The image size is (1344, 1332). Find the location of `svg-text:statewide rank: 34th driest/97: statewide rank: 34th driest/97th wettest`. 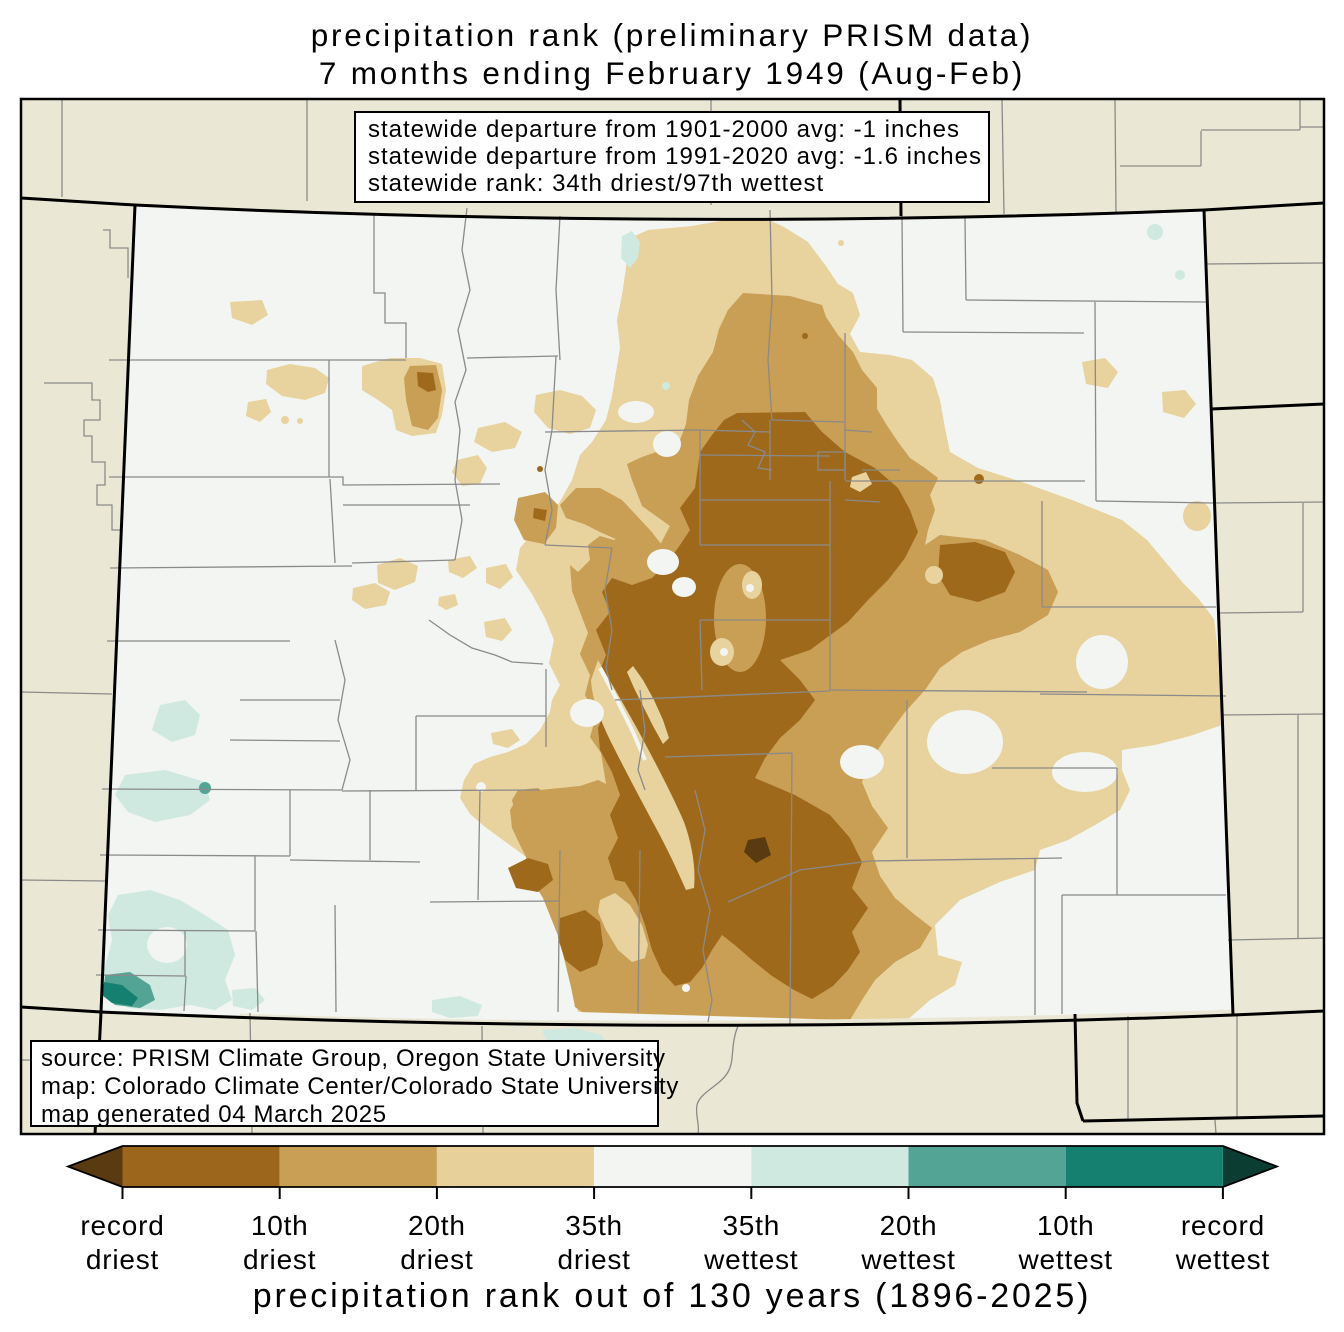

svg-text:statewide rank: 34th driest/97: statewide rank: 34th driest/97th wettest is located at coordinates (596, 183).